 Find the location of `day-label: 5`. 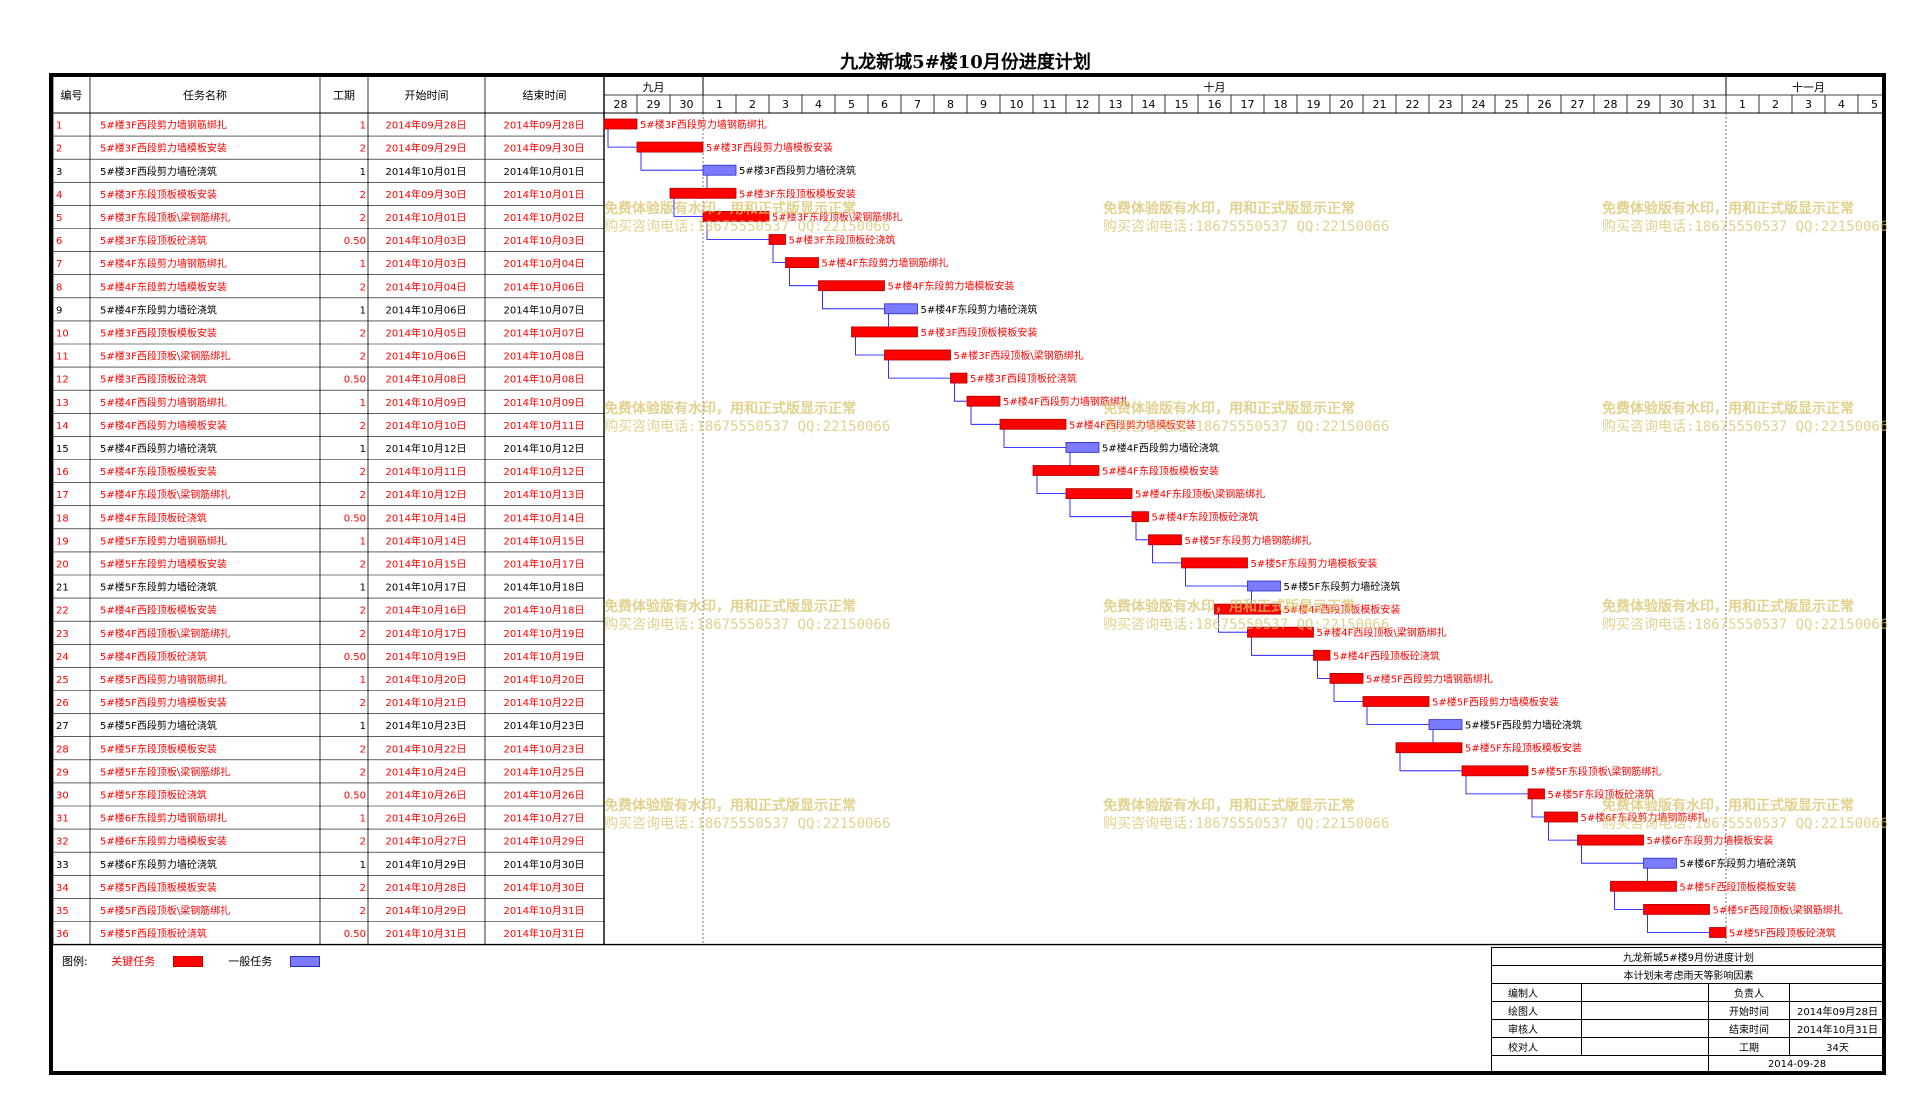

day-label: 5 is located at coordinates (851, 104).